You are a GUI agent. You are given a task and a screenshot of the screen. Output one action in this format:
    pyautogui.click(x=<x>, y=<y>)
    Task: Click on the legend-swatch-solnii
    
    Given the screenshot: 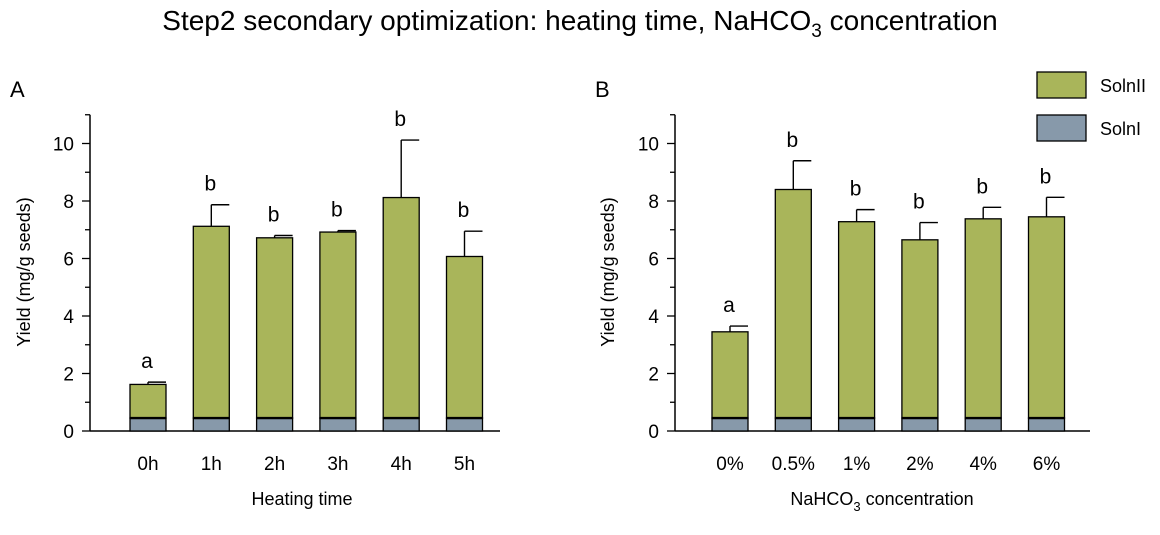 What is the action you would take?
    pyautogui.click(x=1061, y=85)
    